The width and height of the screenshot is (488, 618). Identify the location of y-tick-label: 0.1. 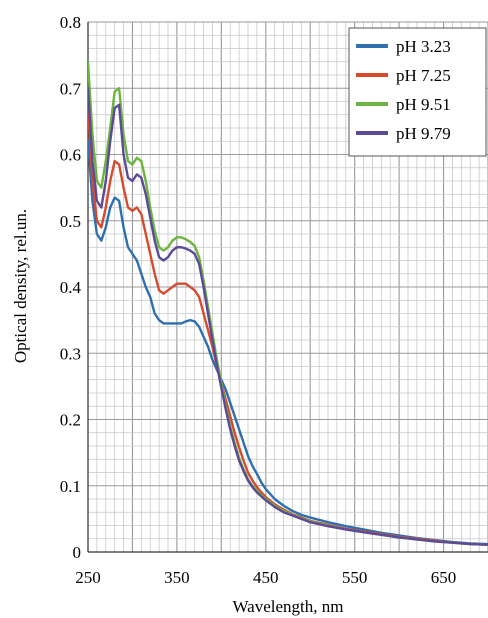
(70, 486).